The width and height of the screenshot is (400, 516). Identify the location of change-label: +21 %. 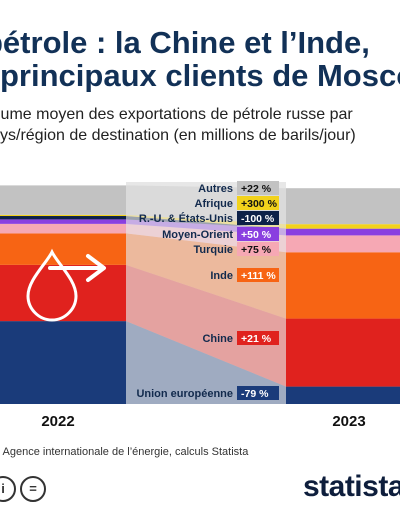
(256, 339).